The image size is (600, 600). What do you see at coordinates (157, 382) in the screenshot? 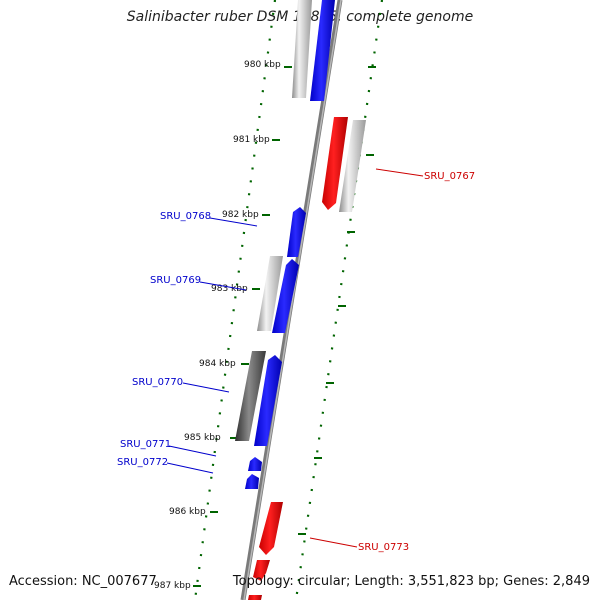
I see `gene-label-sru0770: SRU_0770` at bounding box center [157, 382].